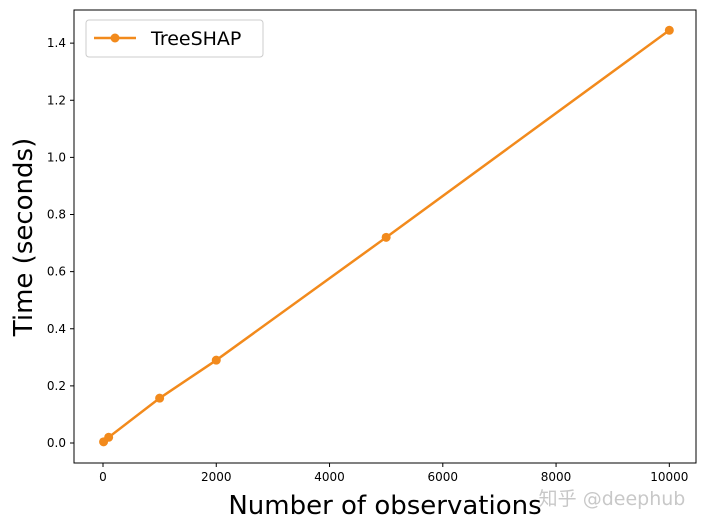 The height and width of the screenshot is (530, 705). What do you see at coordinates (24, 237) in the screenshot?
I see `y-axis-label: Time (seconds)` at bounding box center [24, 237].